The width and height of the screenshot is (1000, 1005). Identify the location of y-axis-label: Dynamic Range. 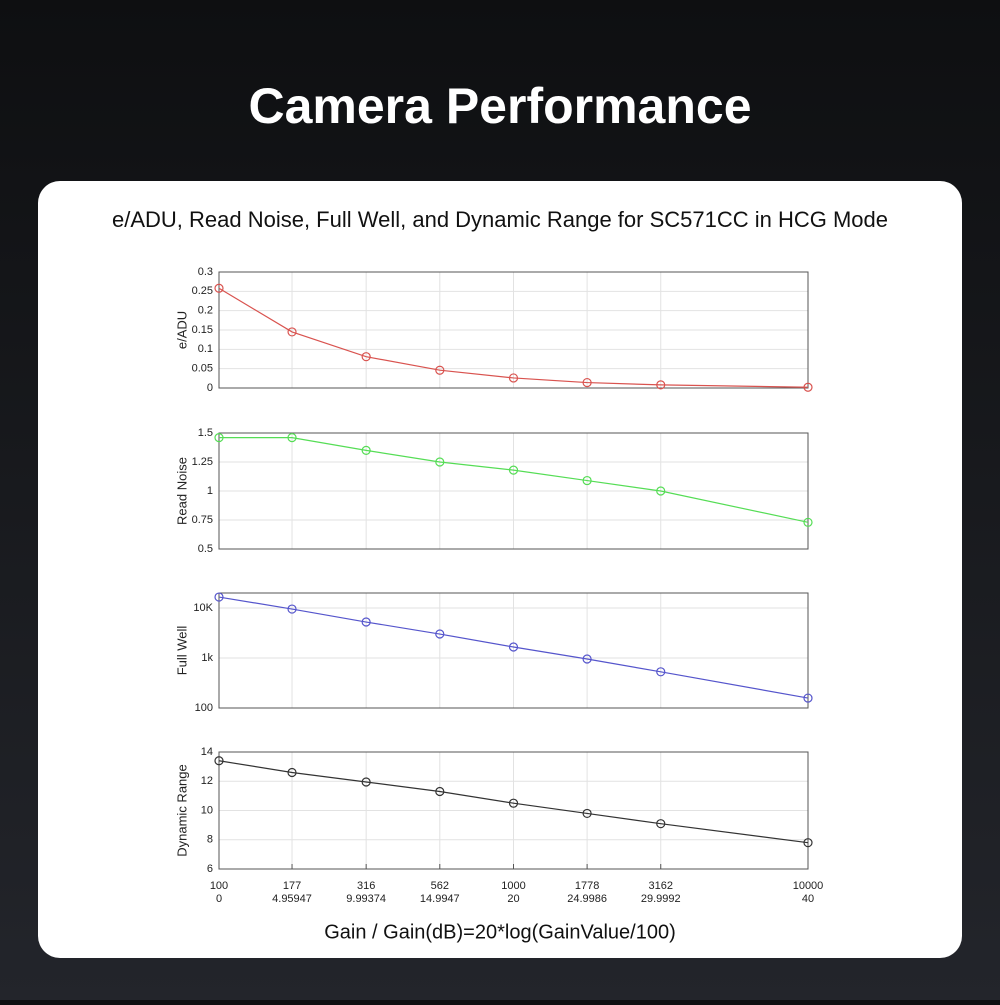
(181, 810).